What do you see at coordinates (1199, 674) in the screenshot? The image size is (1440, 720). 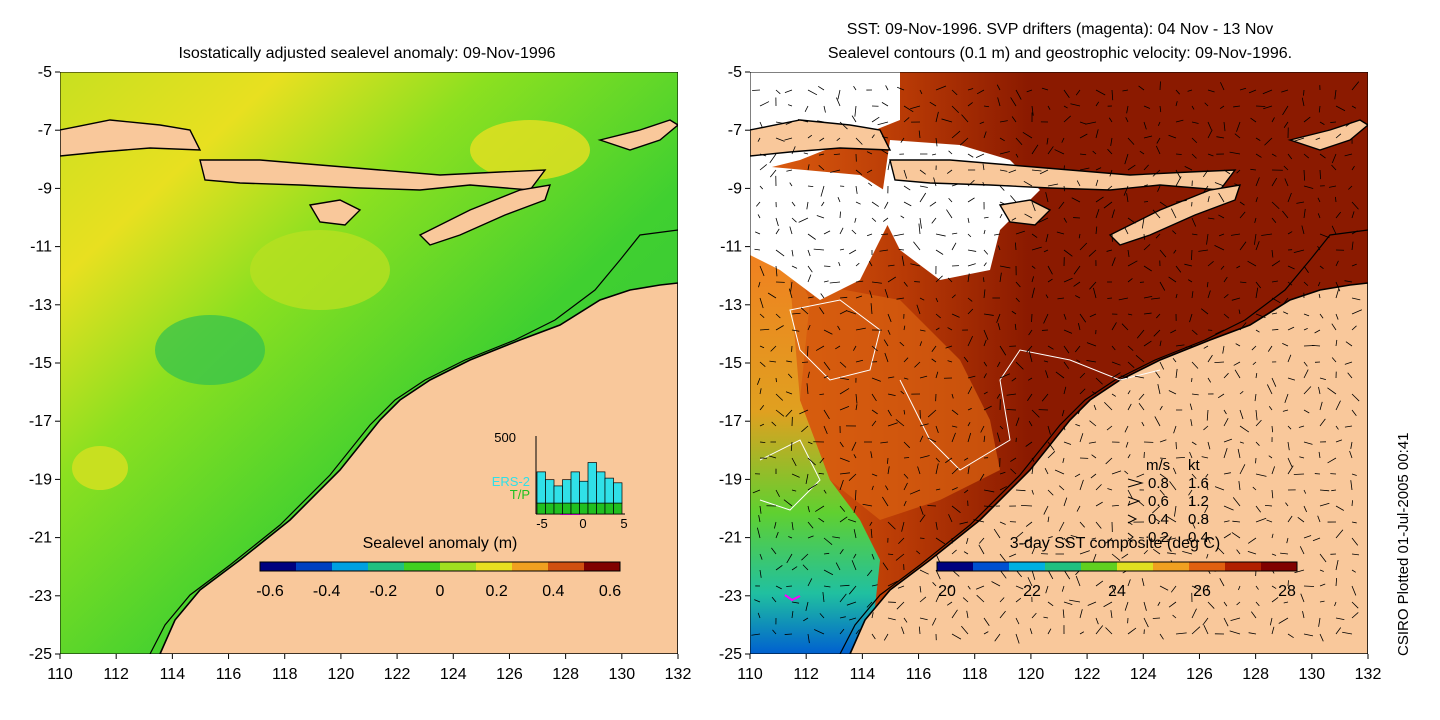 I see `x-tick-label: 126` at bounding box center [1199, 674].